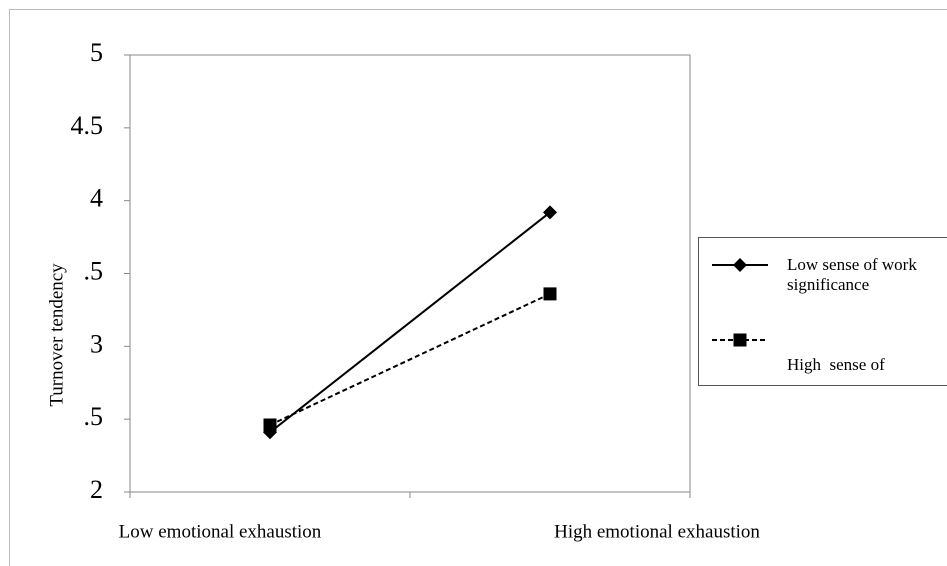 This screenshot has height=566, width=947. I want to click on legend-label: High sense of, so click(836, 364).